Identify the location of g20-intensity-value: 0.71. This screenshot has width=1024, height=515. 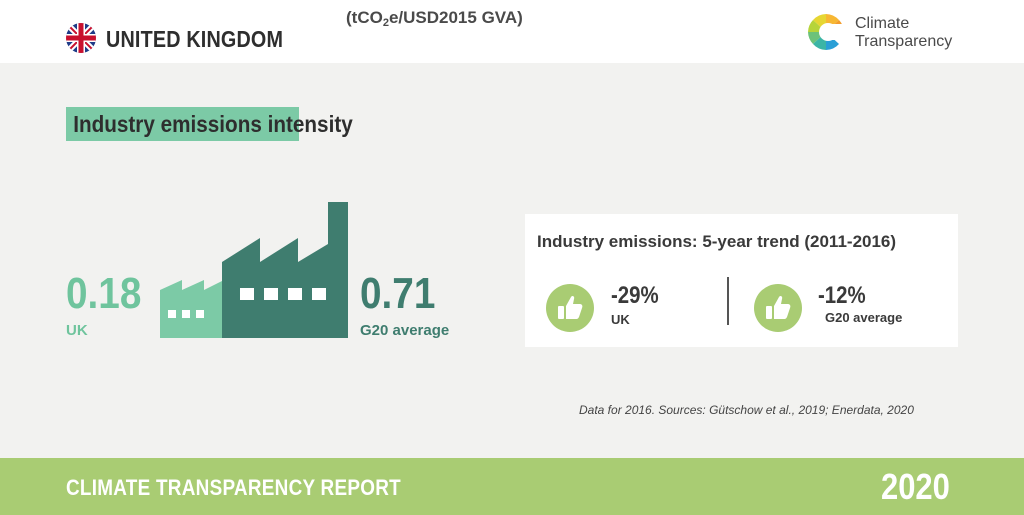
(398, 293).